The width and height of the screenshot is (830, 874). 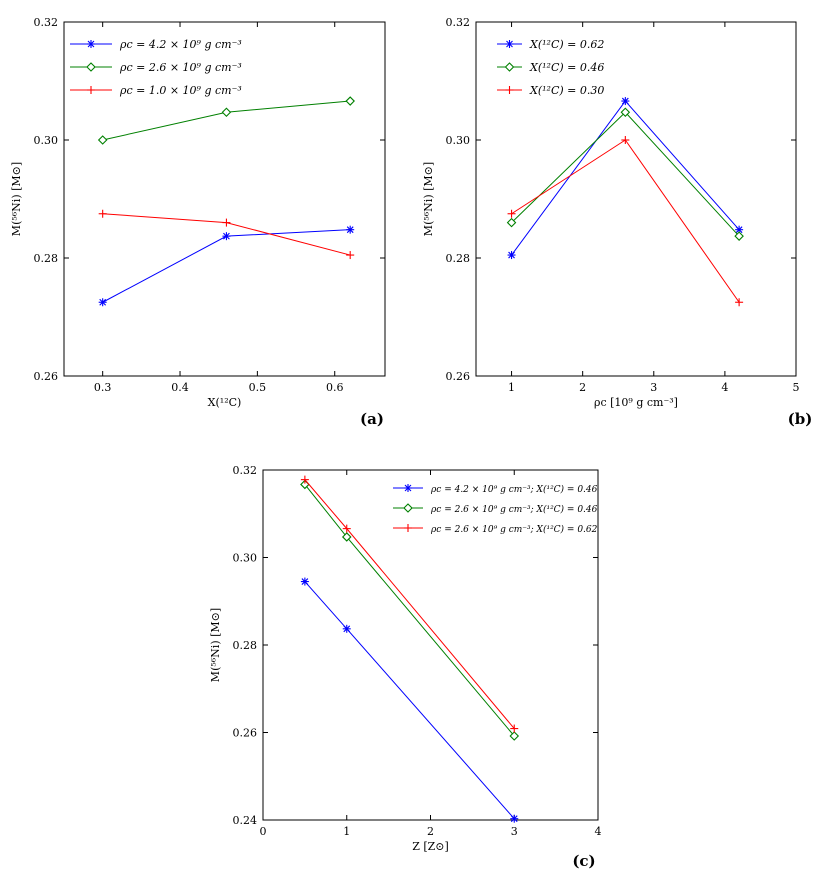 I want to click on legend-entry: X(¹²C) = 0.46, so click(x=566, y=67).